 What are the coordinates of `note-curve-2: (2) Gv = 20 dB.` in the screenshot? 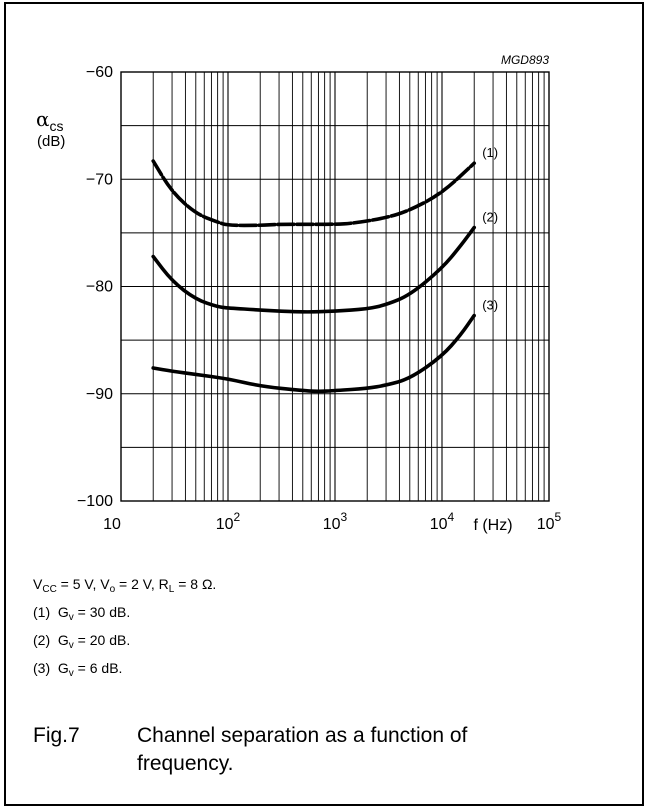 It's located at (82, 641).